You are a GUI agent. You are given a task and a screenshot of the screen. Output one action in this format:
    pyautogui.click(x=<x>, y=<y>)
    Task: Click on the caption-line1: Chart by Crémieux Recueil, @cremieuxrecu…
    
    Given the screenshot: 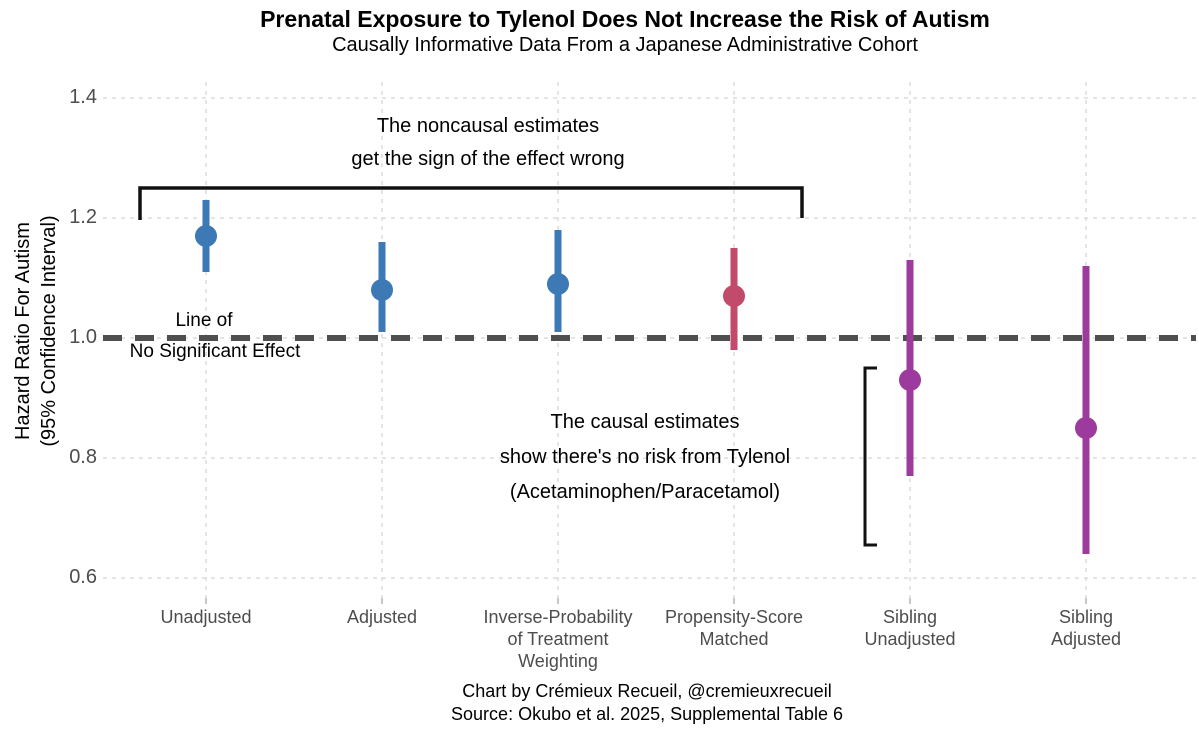 What is the action you would take?
    pyautogui.click(x=647, y=691)
    